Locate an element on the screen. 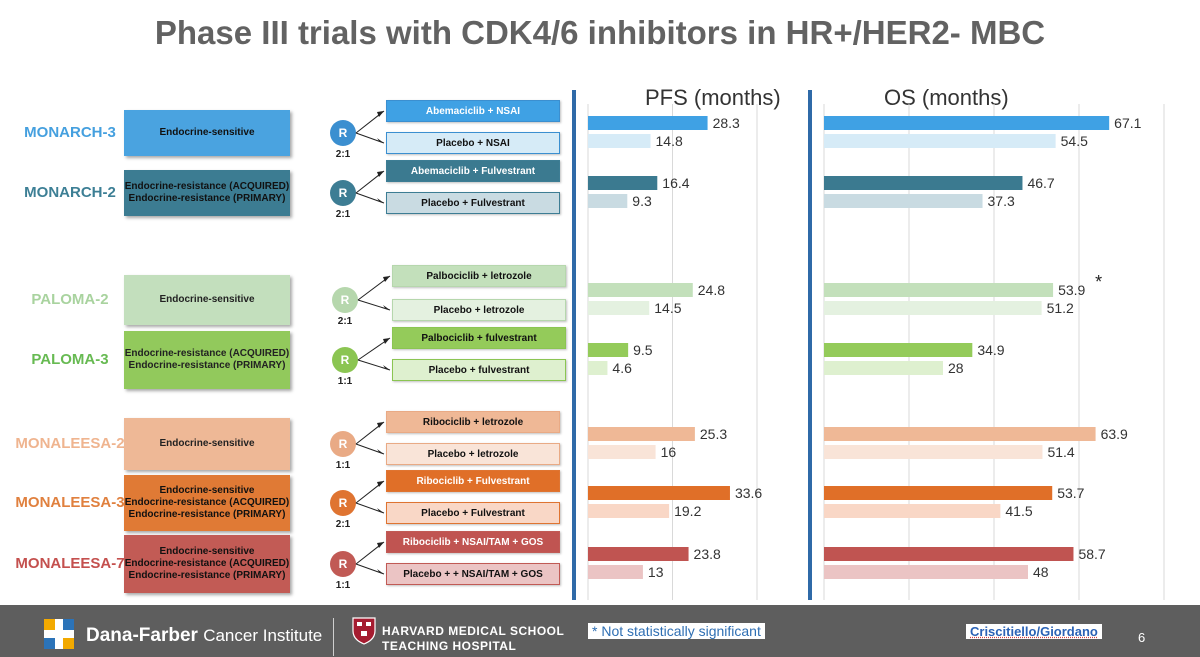 Image resolution: width=1200 pixels, height=657 pixels. os-data-label: 51.2 is located at coordinates (1060, 308).